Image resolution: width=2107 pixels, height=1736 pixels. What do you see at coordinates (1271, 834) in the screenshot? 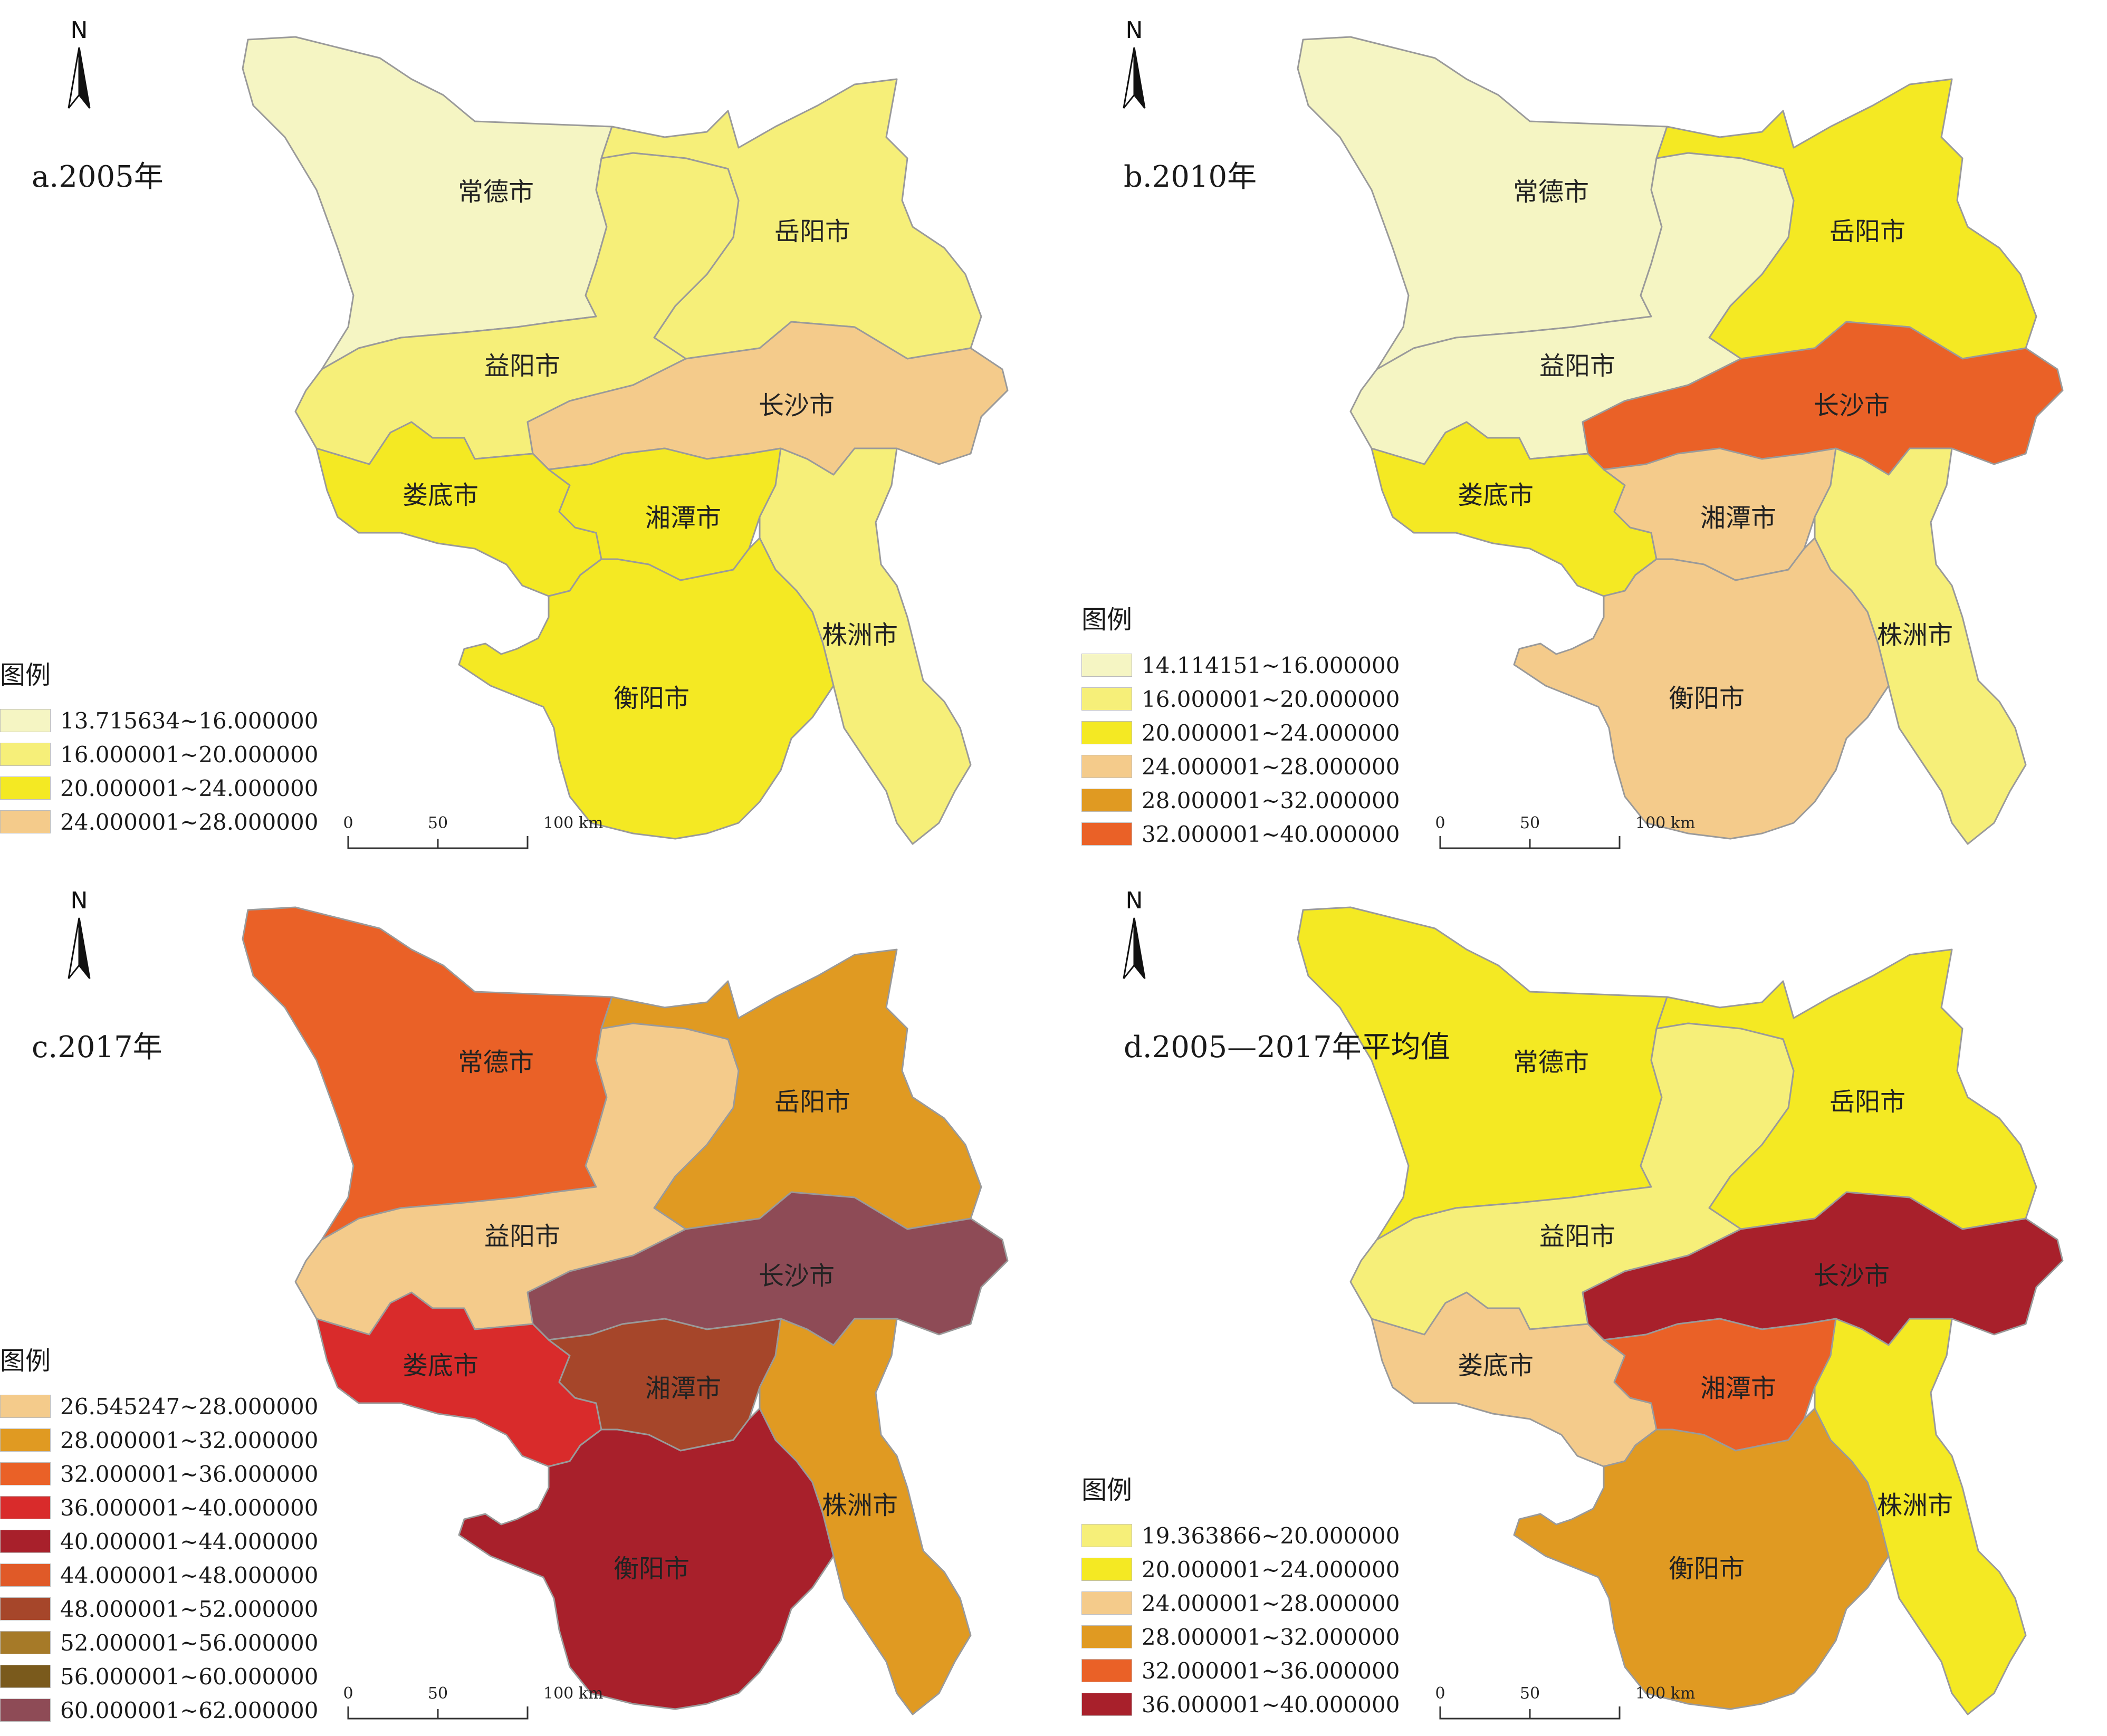
I see `legend-label: 32.000001~40.000000` at bounding box center [1271, 834].